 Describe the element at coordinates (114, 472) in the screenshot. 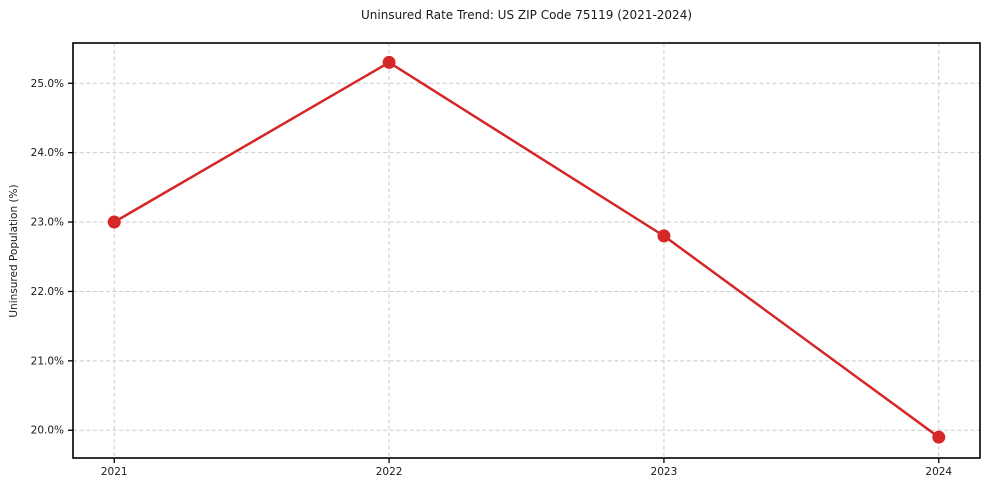

I see `x-tick-label: 2021` at that location.